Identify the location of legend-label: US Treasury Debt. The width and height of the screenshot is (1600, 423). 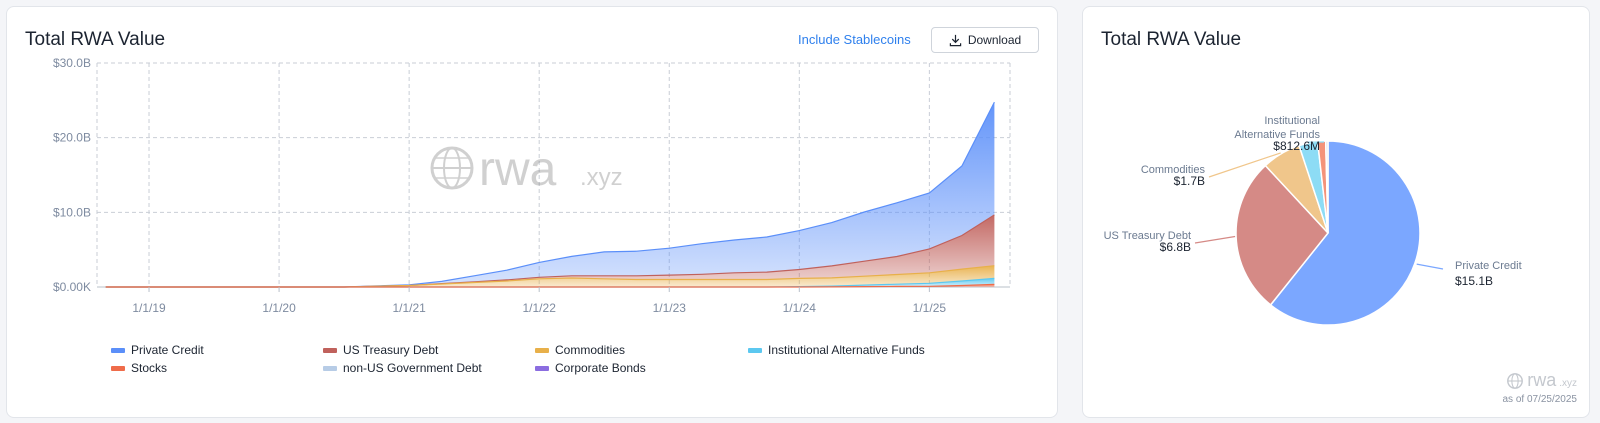
(391, 350).